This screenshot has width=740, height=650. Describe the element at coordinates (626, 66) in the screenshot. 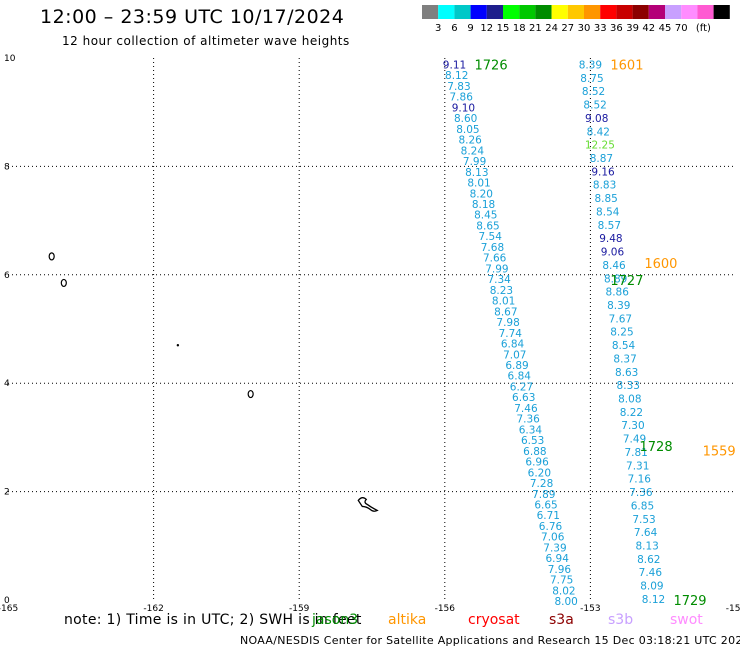

I see `pass-time-label: 1601` at that location.